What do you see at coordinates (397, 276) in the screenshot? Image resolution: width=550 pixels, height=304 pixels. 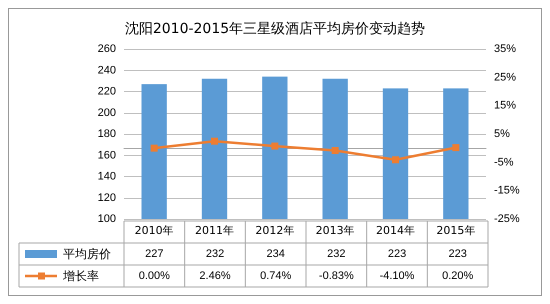 I see `data-label: -4.10%` at bounding box center [397, 276].